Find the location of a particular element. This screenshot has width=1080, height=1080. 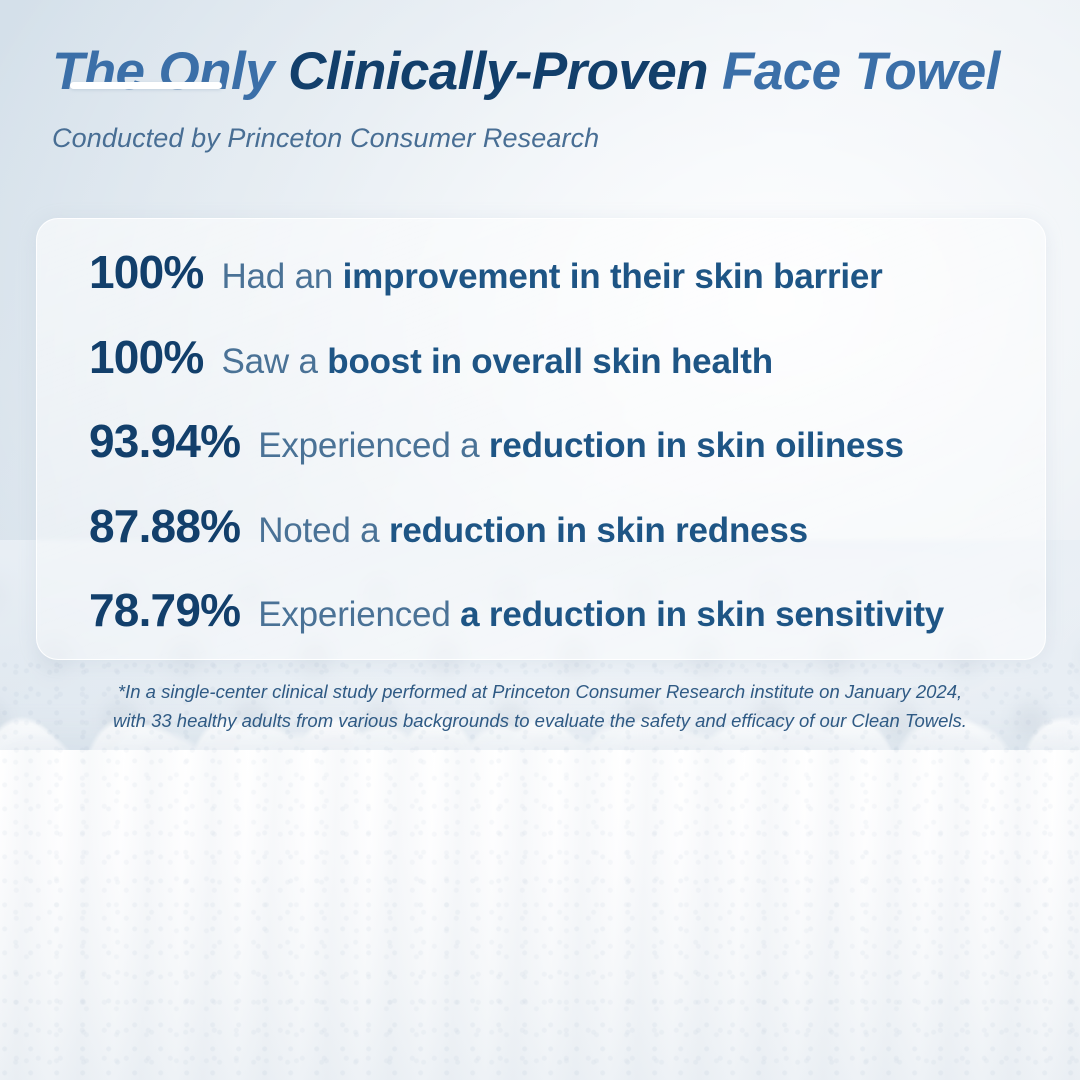

title-segment-2: Clinically-Proven is located at coordinates (498, 71).